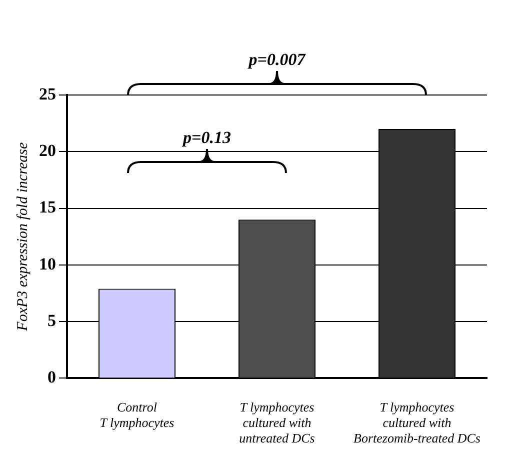 This screenshot has width=517, height=466. What do you see at coordinates (276, 59) in the screenshot?
I see `text: p=0.007` at bounding box center [276, 59].